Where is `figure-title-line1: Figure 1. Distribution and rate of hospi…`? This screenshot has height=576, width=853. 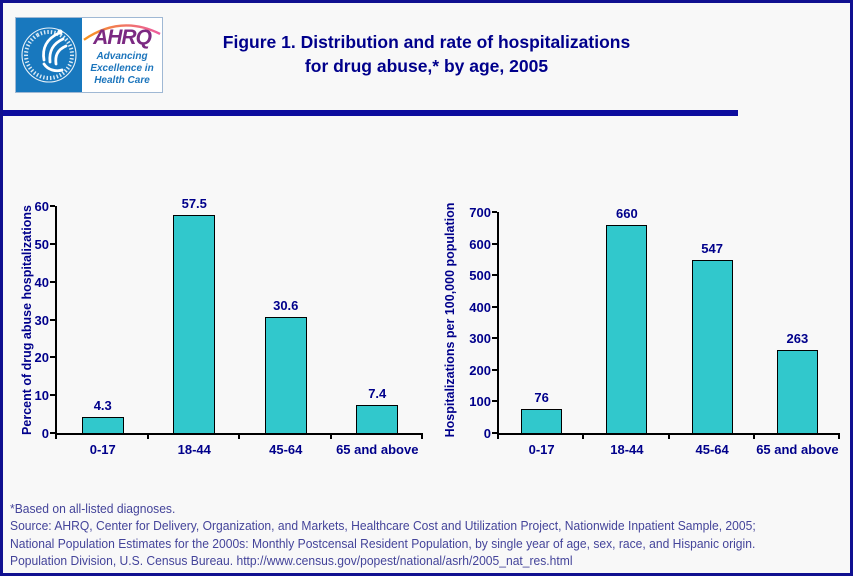 figure-title-line1: Figure 1. Distribution and rate of hospi… is located at coordinates (426, 42).